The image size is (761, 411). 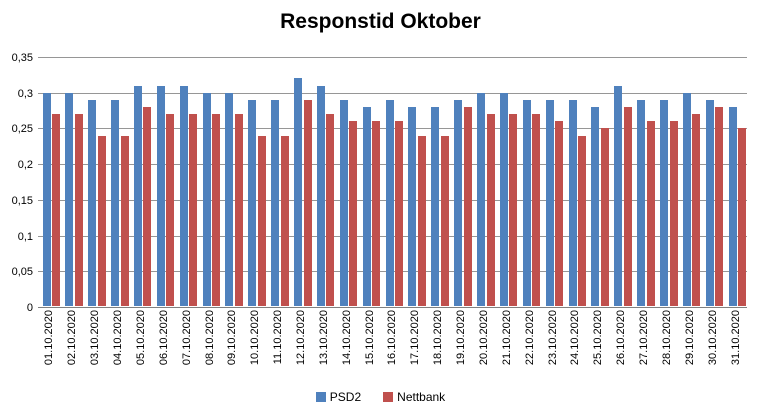 I want to click on x-tick-cell: 18.10.2020, so click(x=438, y=350).